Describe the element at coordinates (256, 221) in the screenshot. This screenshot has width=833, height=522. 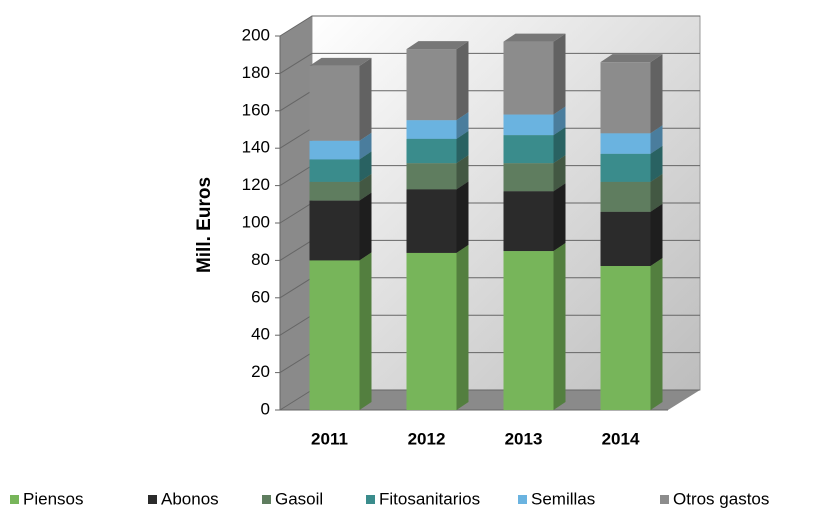
I see `y-tick-label: 100` at that location.